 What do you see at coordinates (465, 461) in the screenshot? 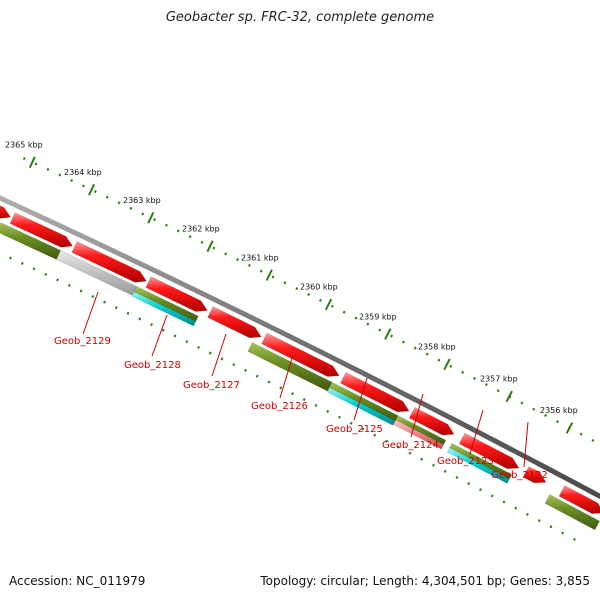
I see `gene-label: Geob_2123` at bounding box center [465, 461].